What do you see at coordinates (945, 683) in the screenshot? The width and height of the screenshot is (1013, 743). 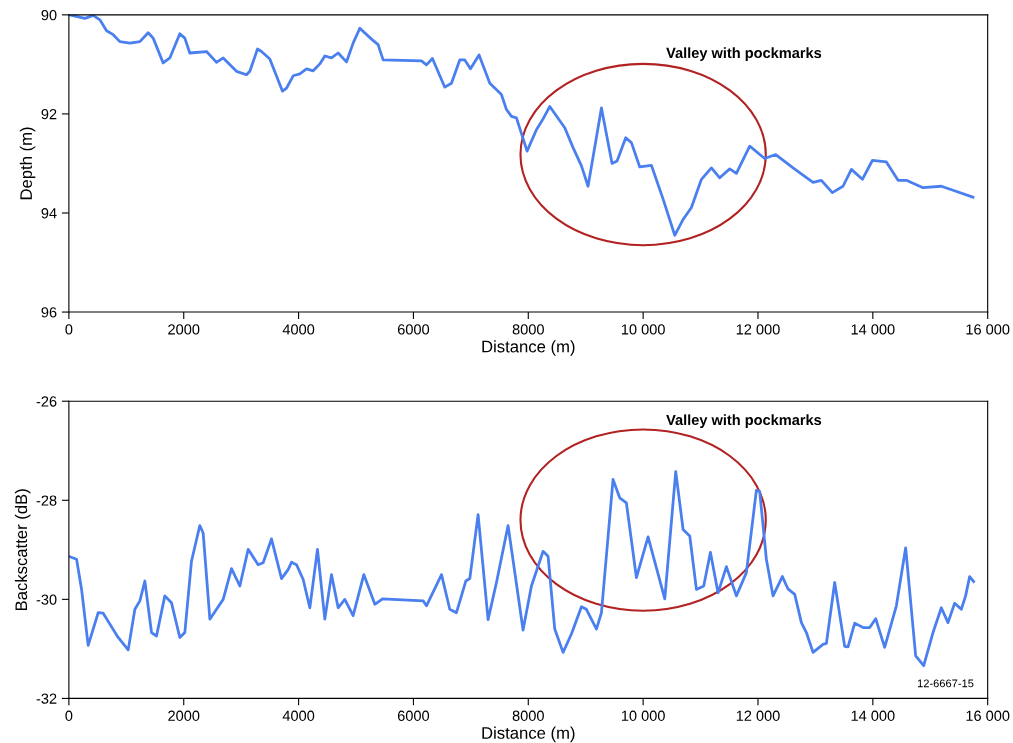 I see `annotation: 12-6667-15` at bounding box center [945, 683].